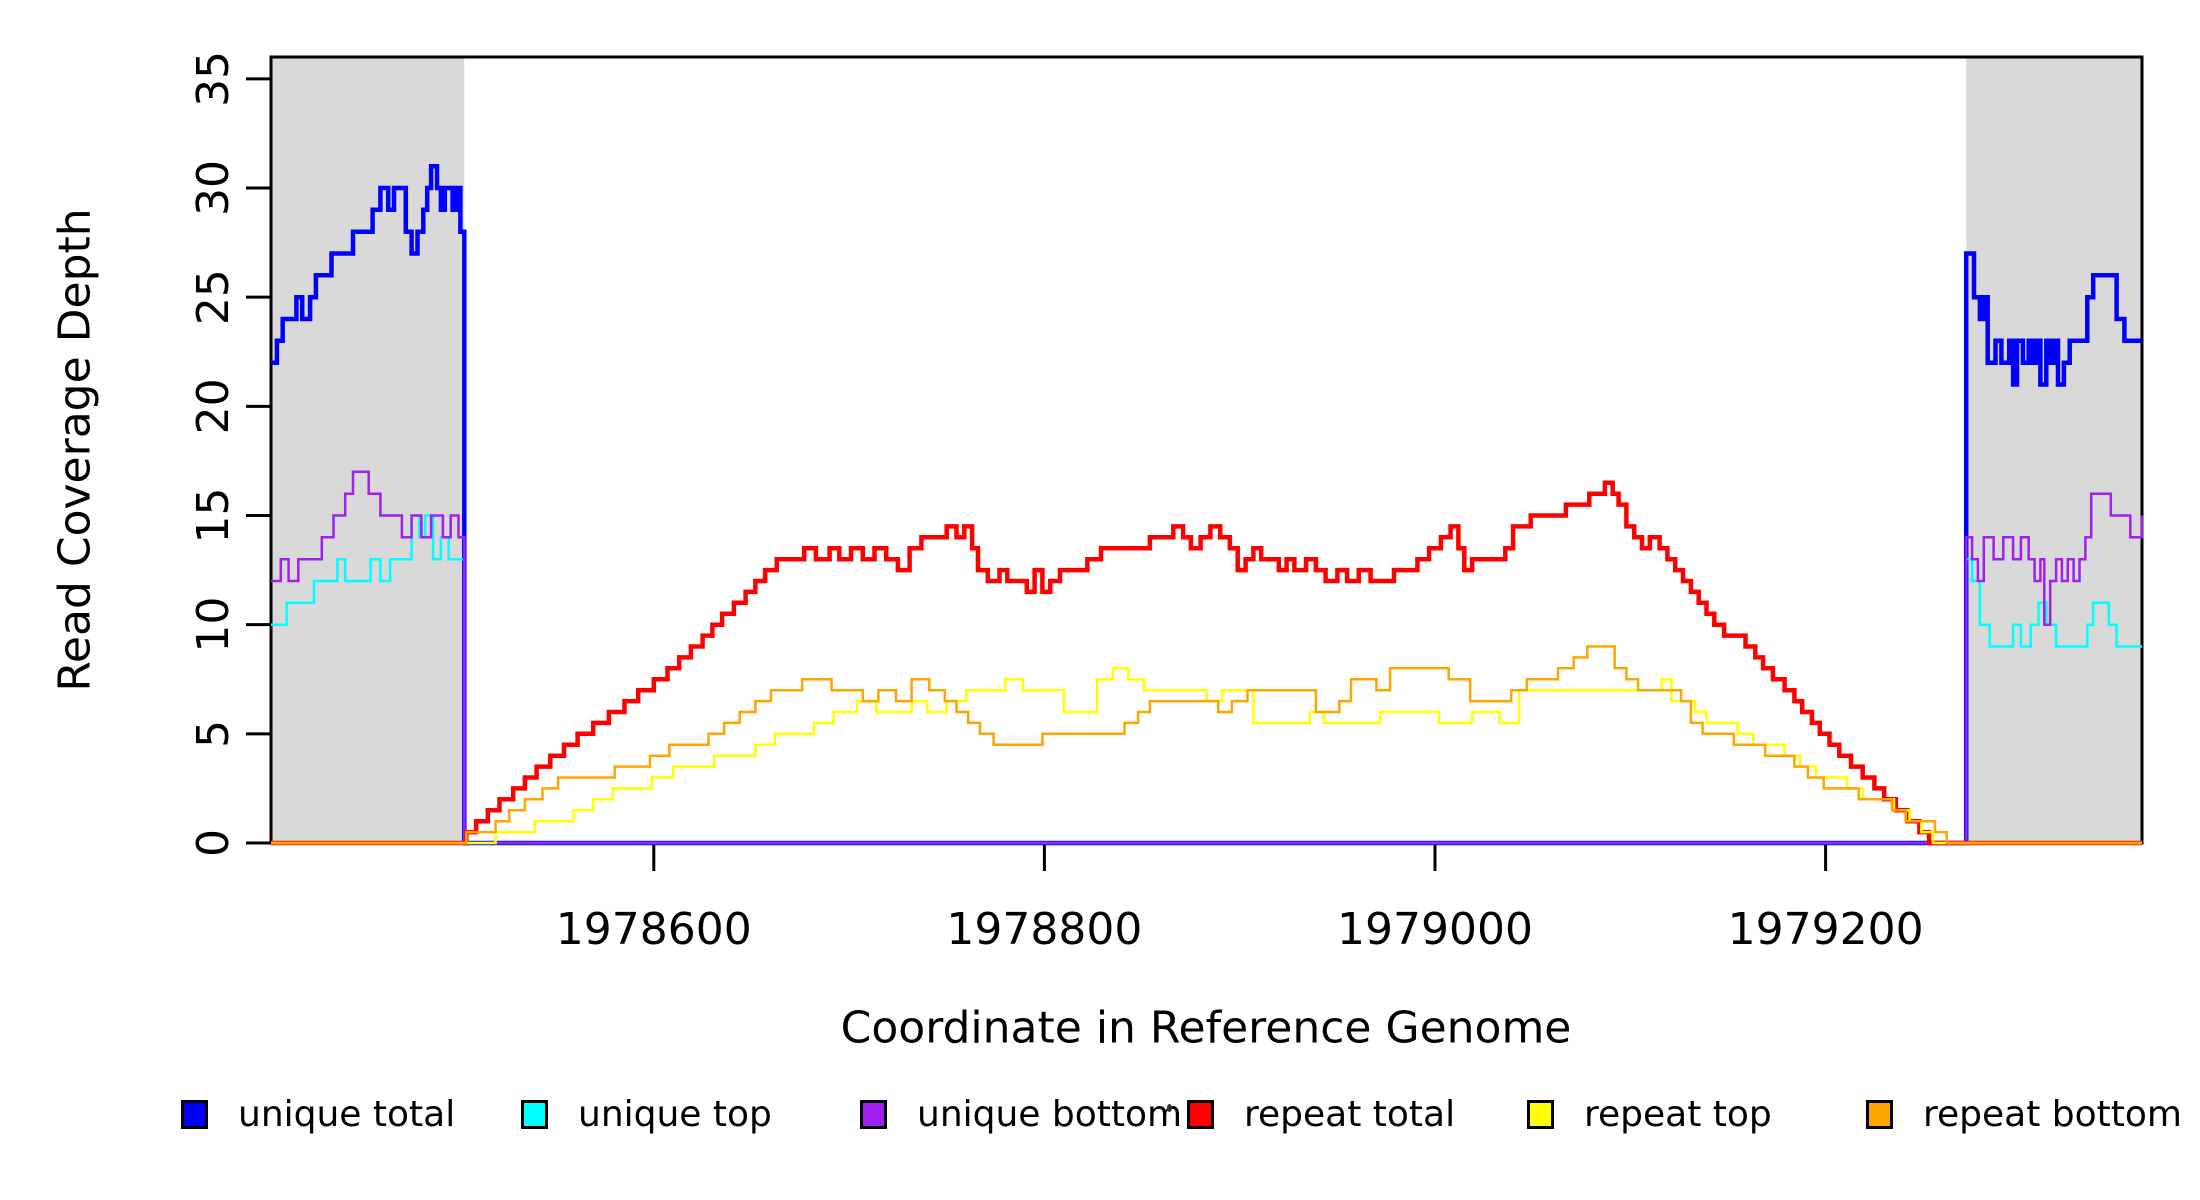  Describe the element at coordinates (213, 406) in the screenshot. I see `y-tick-label: 20` at that location.